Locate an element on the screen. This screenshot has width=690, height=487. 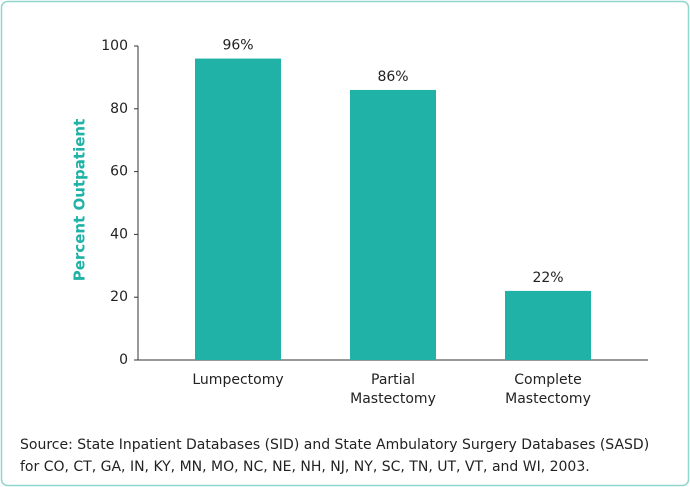
x-tick-label: Complete Mastectomy is located at coordinates (548, 389).